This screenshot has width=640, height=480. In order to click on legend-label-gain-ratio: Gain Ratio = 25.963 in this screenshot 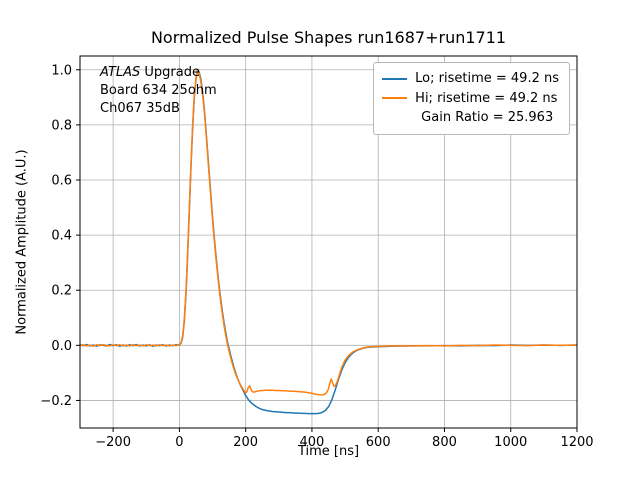, I will do `click(487, 117)`.